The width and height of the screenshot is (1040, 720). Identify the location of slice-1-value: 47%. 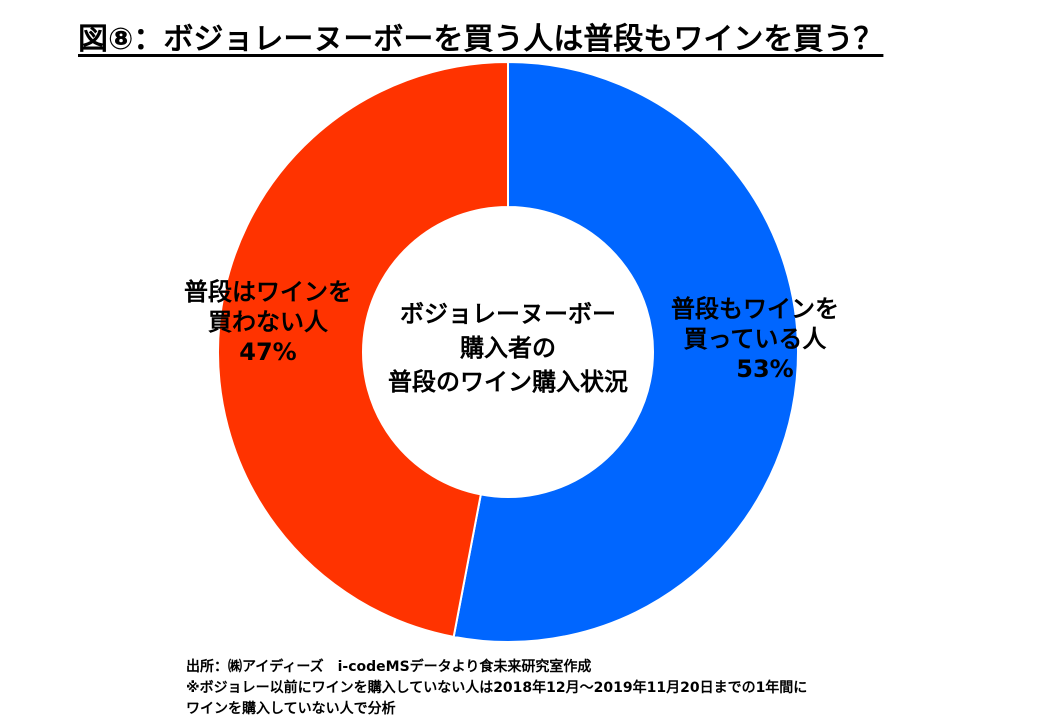
(267, 352).